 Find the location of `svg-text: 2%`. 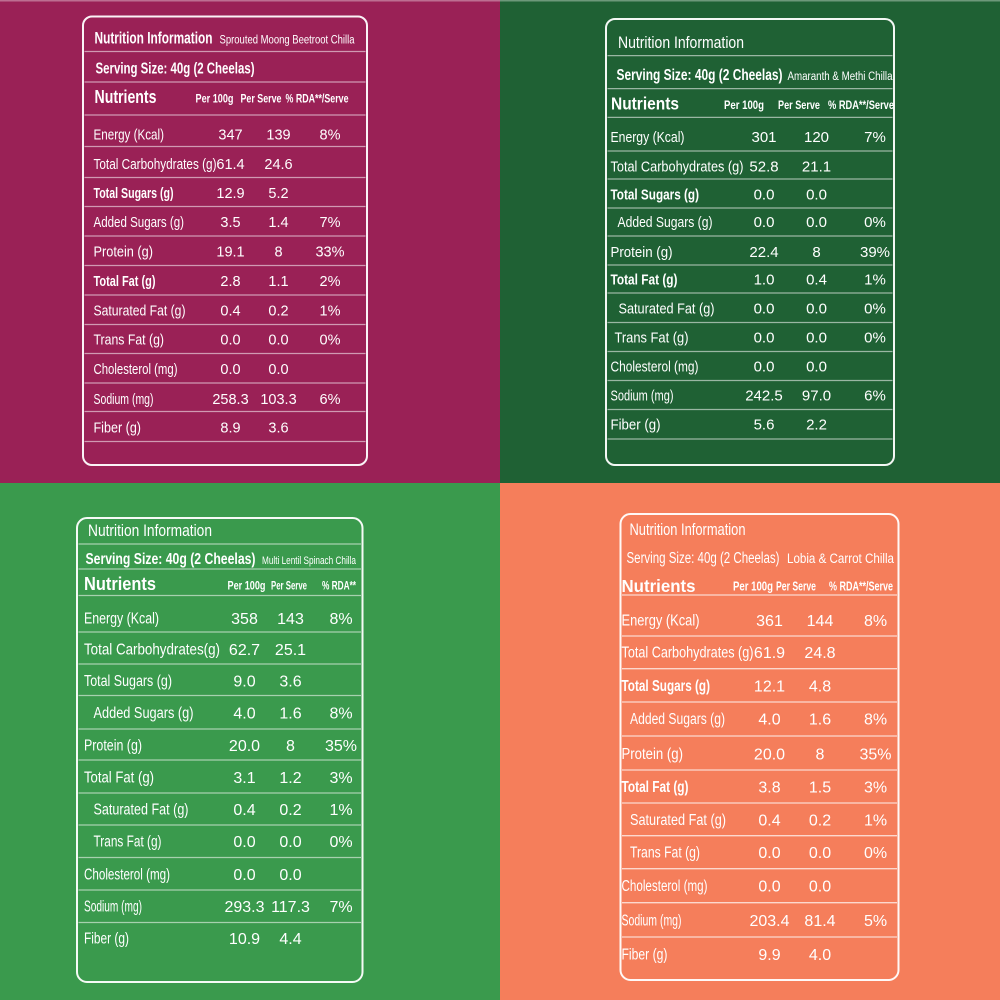

svg-text: 2% is located at coordinates (330, 282).